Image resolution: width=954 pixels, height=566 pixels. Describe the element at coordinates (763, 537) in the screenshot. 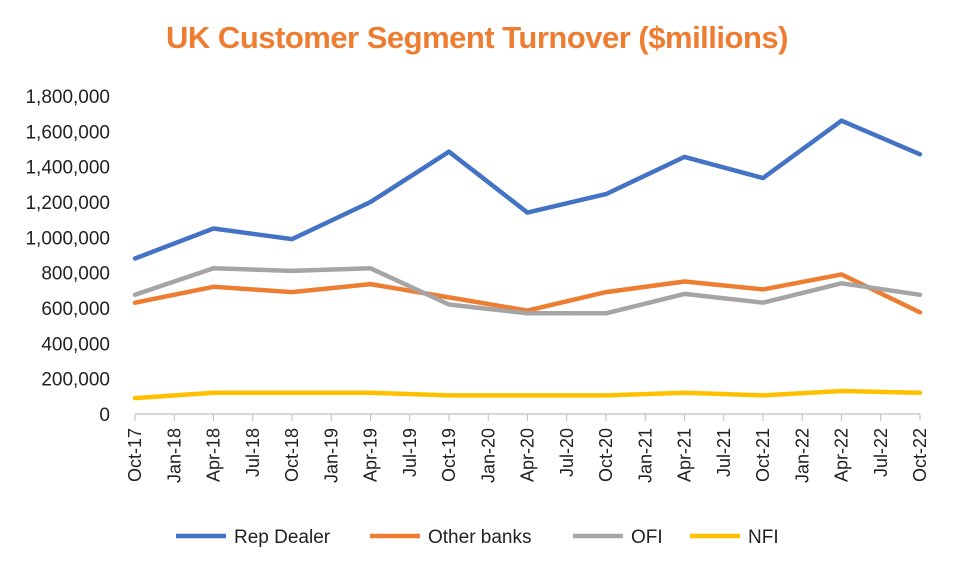

I see `legend-label: NFI` at that location.